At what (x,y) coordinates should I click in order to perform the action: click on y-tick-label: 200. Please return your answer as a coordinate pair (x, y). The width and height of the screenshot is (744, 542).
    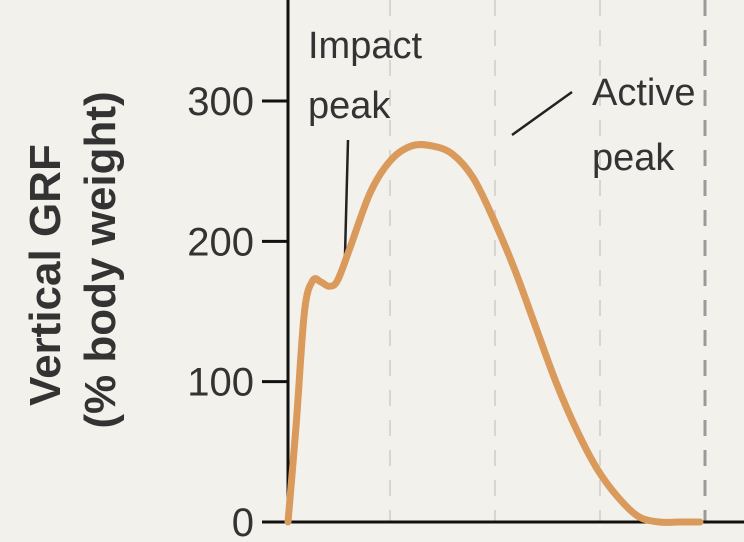
    Looking at the image, I should click on (220, 242).